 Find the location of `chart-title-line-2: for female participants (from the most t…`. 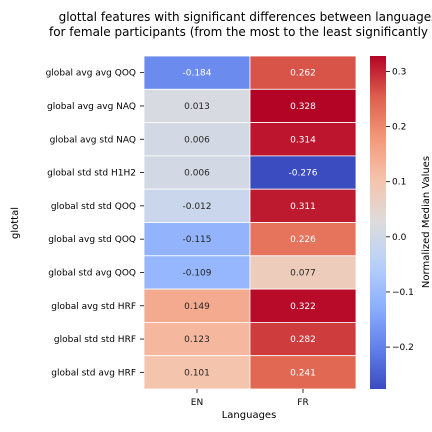

chart-title-line-2: for female participants (from the most t… is located at coordinates (240, 32).